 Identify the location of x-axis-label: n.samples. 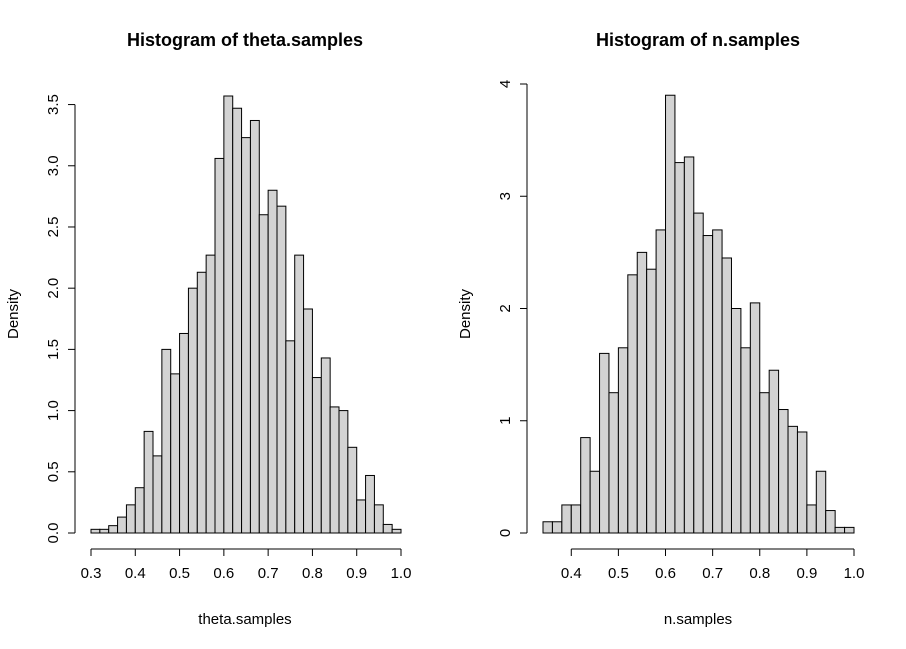
(698, 619).